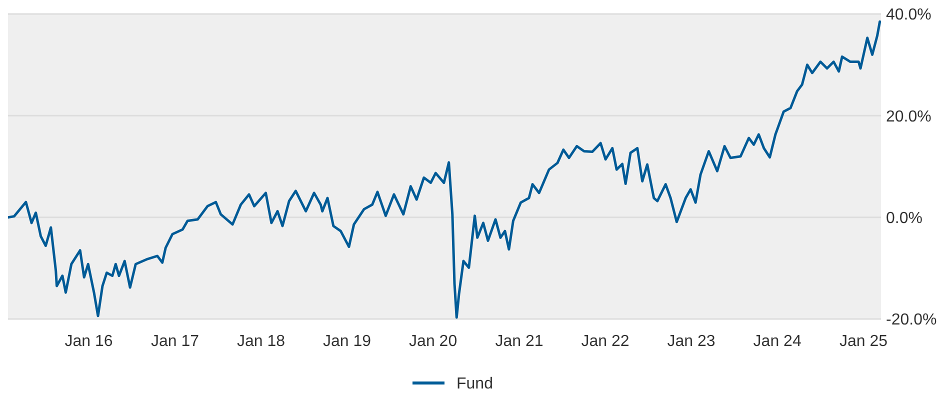 The width and height of the screenshot is (945, 402). Describe the element at coordinates (691, 341) in the screenshot. I see `x-tick-label: Jan 23` at that location.